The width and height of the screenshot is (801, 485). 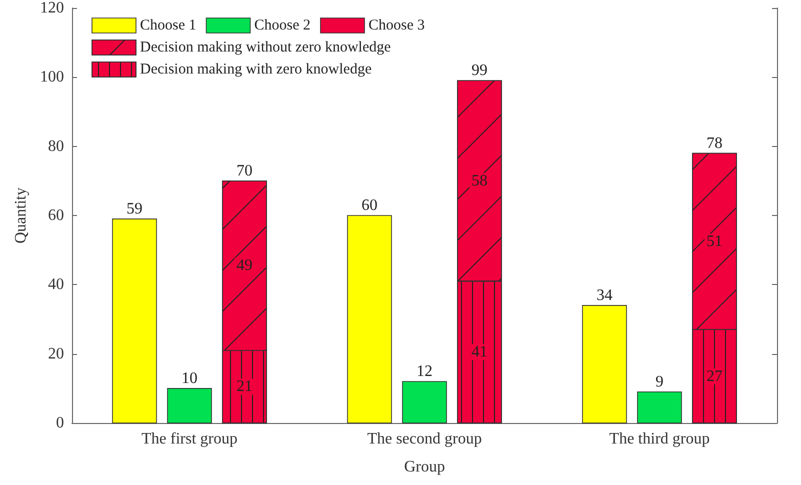 I want to click on y-tick-label: 20, so click(x=56, y=353).